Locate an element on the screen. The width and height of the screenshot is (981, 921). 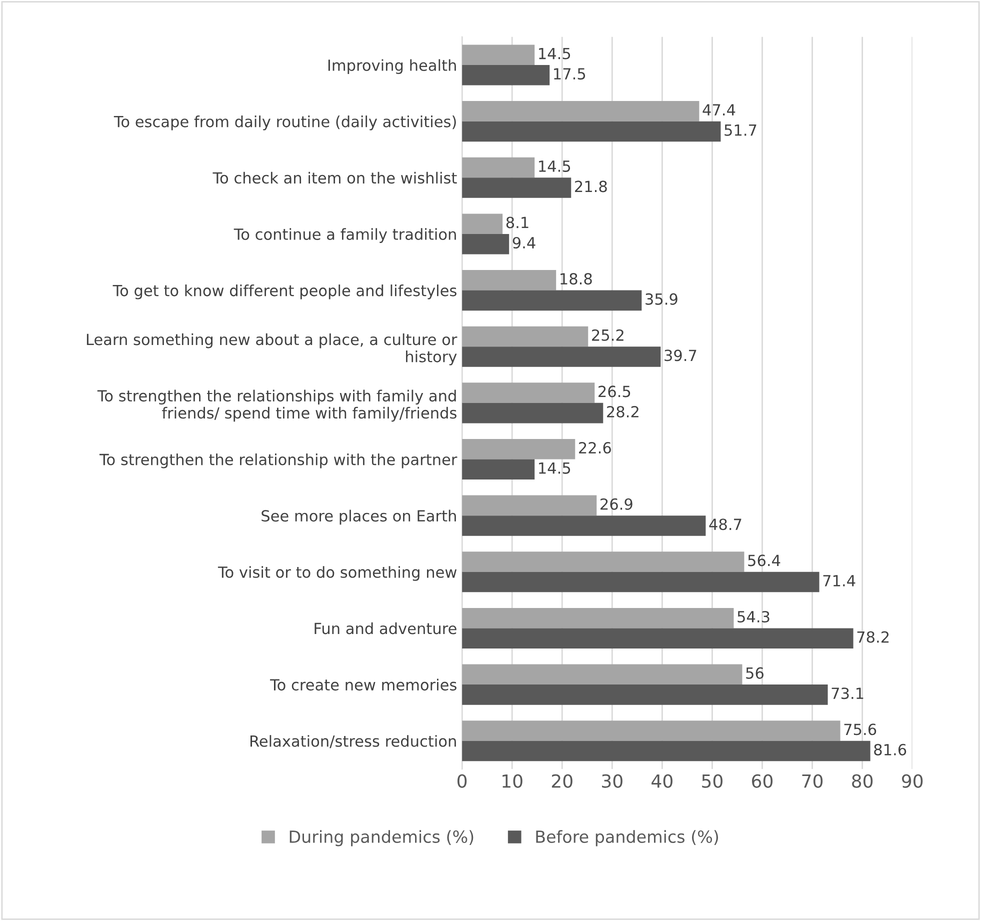
y-tick-label: To create new memories is located at coordinates (363, 684).